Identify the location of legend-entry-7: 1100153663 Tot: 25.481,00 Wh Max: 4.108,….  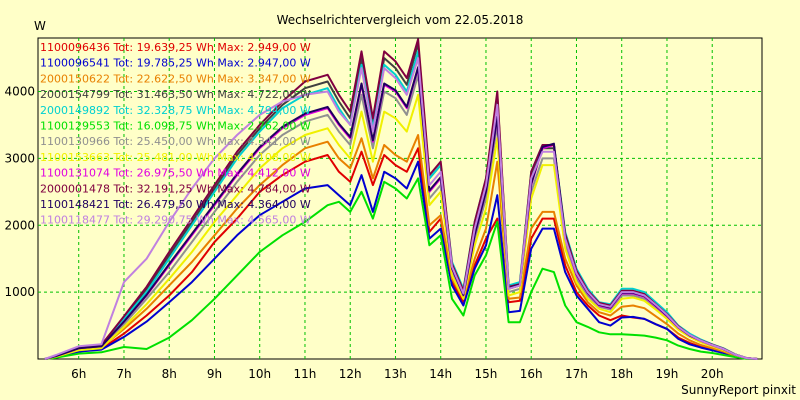
(175, 157).